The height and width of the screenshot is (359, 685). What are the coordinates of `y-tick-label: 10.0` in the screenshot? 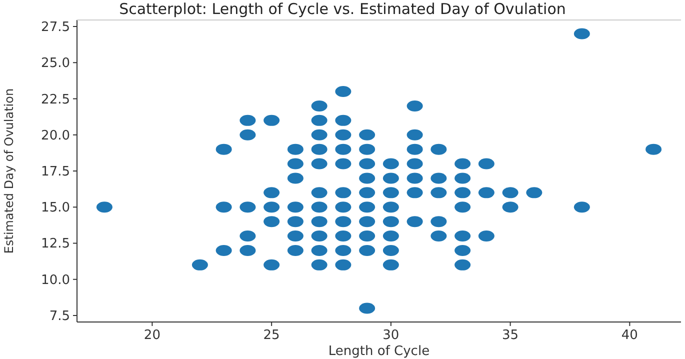 It's located at (55, 280).